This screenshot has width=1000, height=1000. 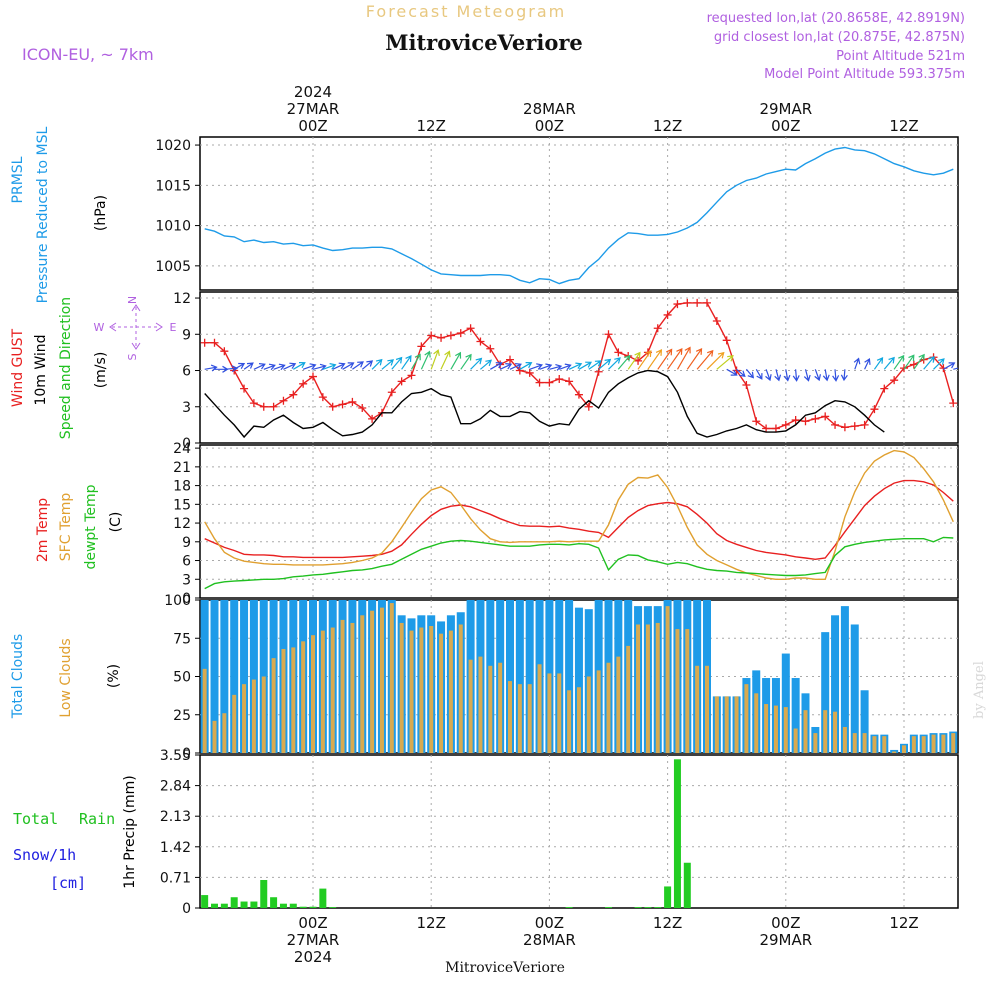 What do you see at coordinates (116, 522) in the screenshot?
I see `label-c: (C)` at bounding box center [116, 522].